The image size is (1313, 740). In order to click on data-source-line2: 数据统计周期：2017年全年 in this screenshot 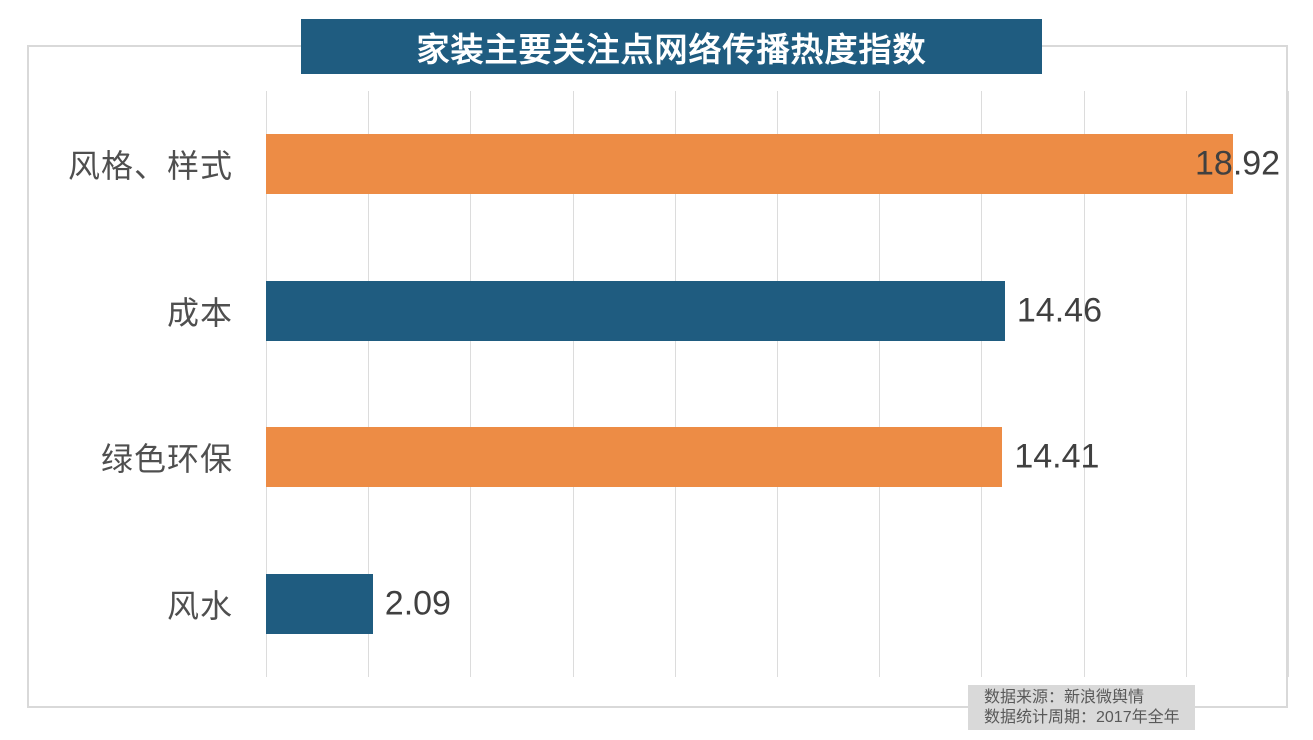, I will do `click(1082, 717)`.